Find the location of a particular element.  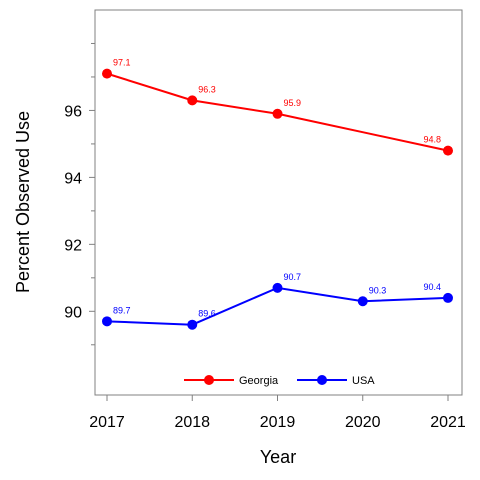

usa-data-label: 89.7 is located at coordinates (122, 310).